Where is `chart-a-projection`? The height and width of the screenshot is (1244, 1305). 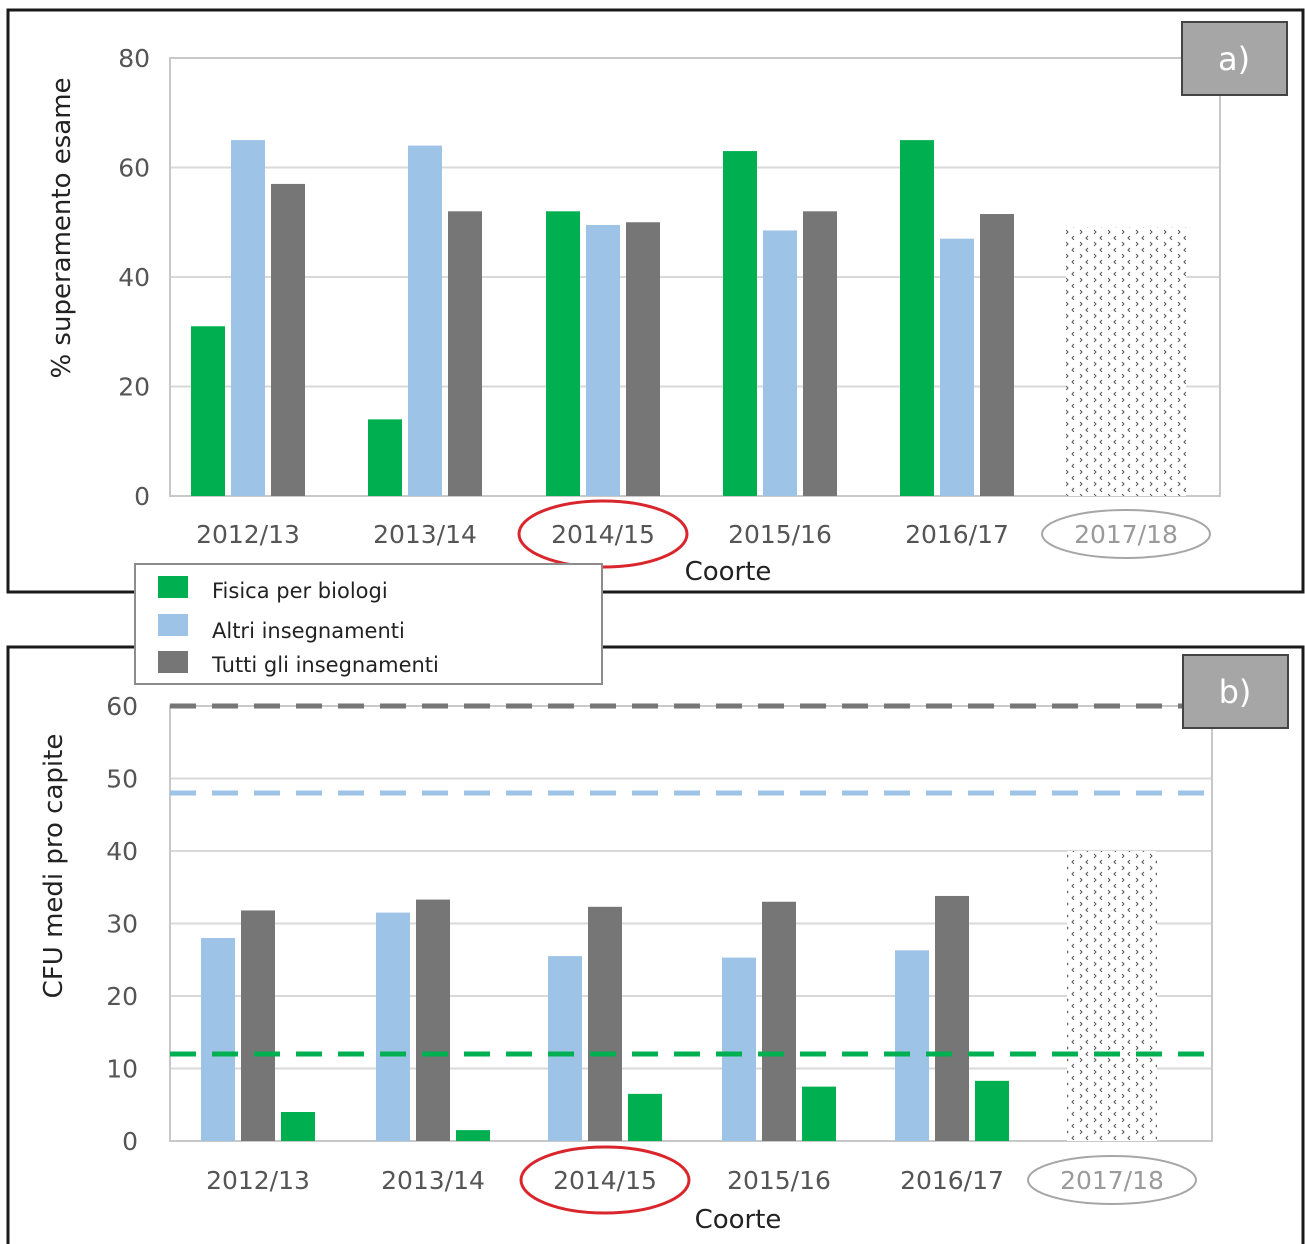 chart-a-projection is located at coordinates (1126, 361).